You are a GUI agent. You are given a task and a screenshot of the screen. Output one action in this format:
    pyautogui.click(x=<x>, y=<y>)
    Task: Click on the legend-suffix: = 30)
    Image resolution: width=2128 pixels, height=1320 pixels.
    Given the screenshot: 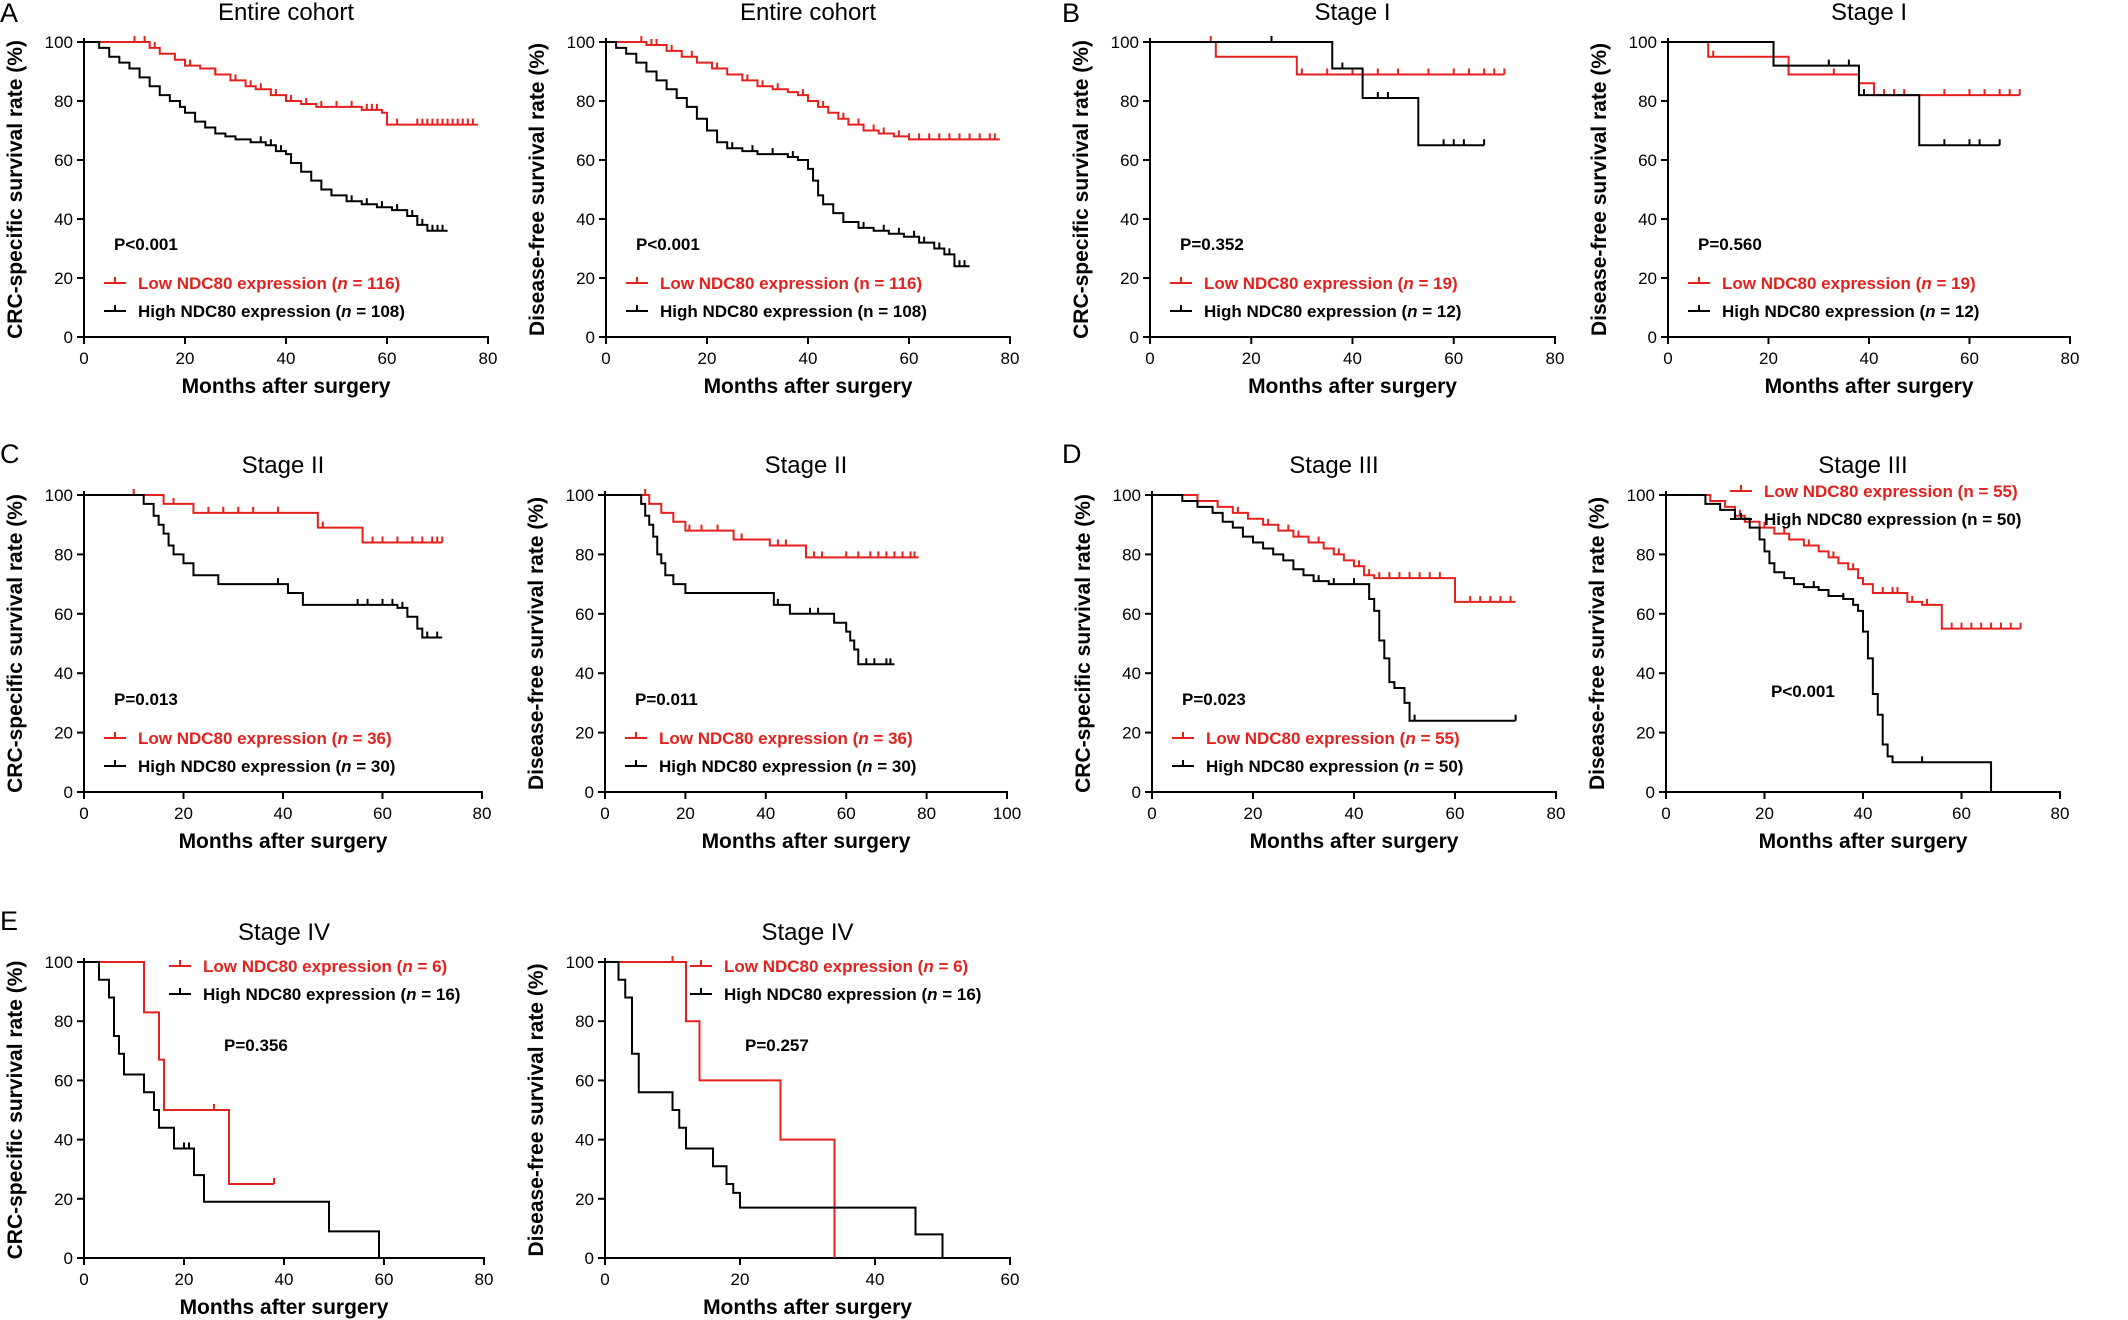 What is the action you would take?
    pyautogui.click(x=895, y=766)
    